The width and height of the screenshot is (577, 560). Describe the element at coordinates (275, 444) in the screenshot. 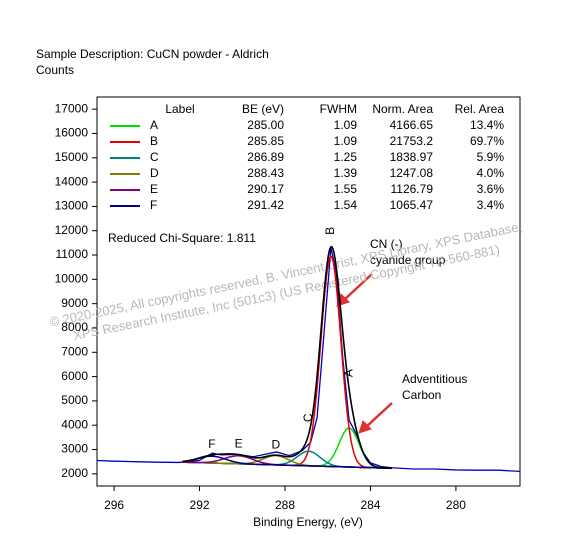

I see `peak-label: D` at that location.